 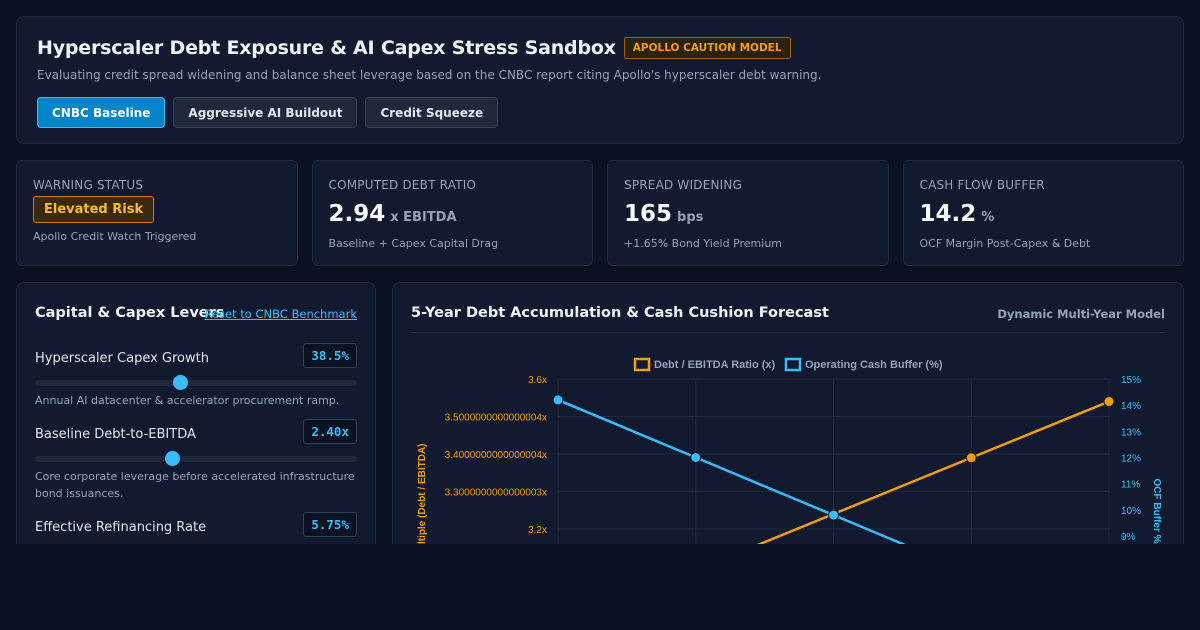 What do you see at coordinates (115, 434) in the screenshot?
I see `lever-label: Baseline Debt-to-EBITDA` at bounding box center [115, 434].